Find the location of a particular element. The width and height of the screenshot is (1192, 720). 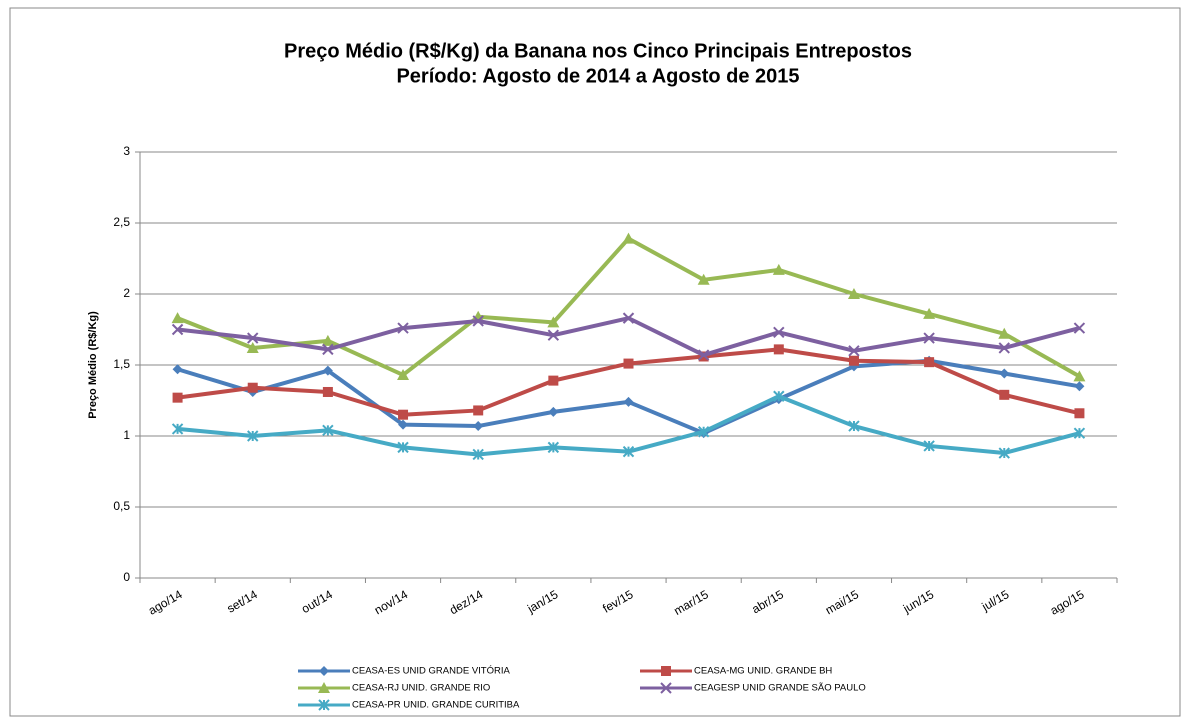

y-tick-label: 2 is located at coordinates (126, 293).